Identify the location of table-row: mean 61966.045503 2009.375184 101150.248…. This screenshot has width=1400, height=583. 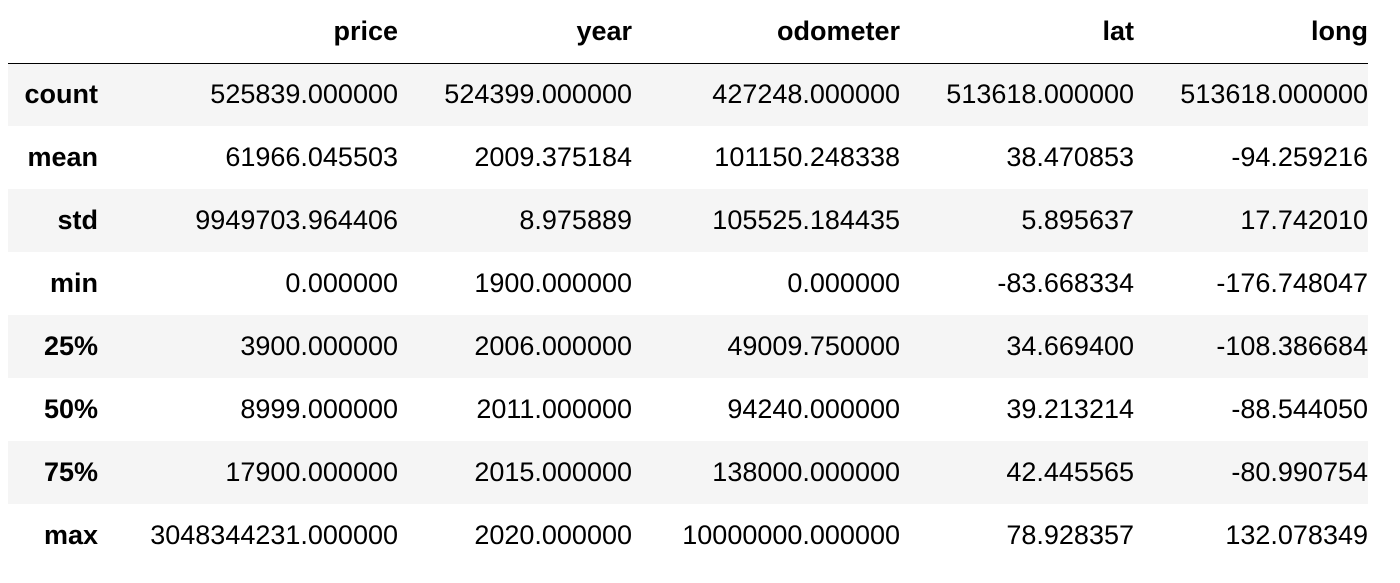
(688, 157).